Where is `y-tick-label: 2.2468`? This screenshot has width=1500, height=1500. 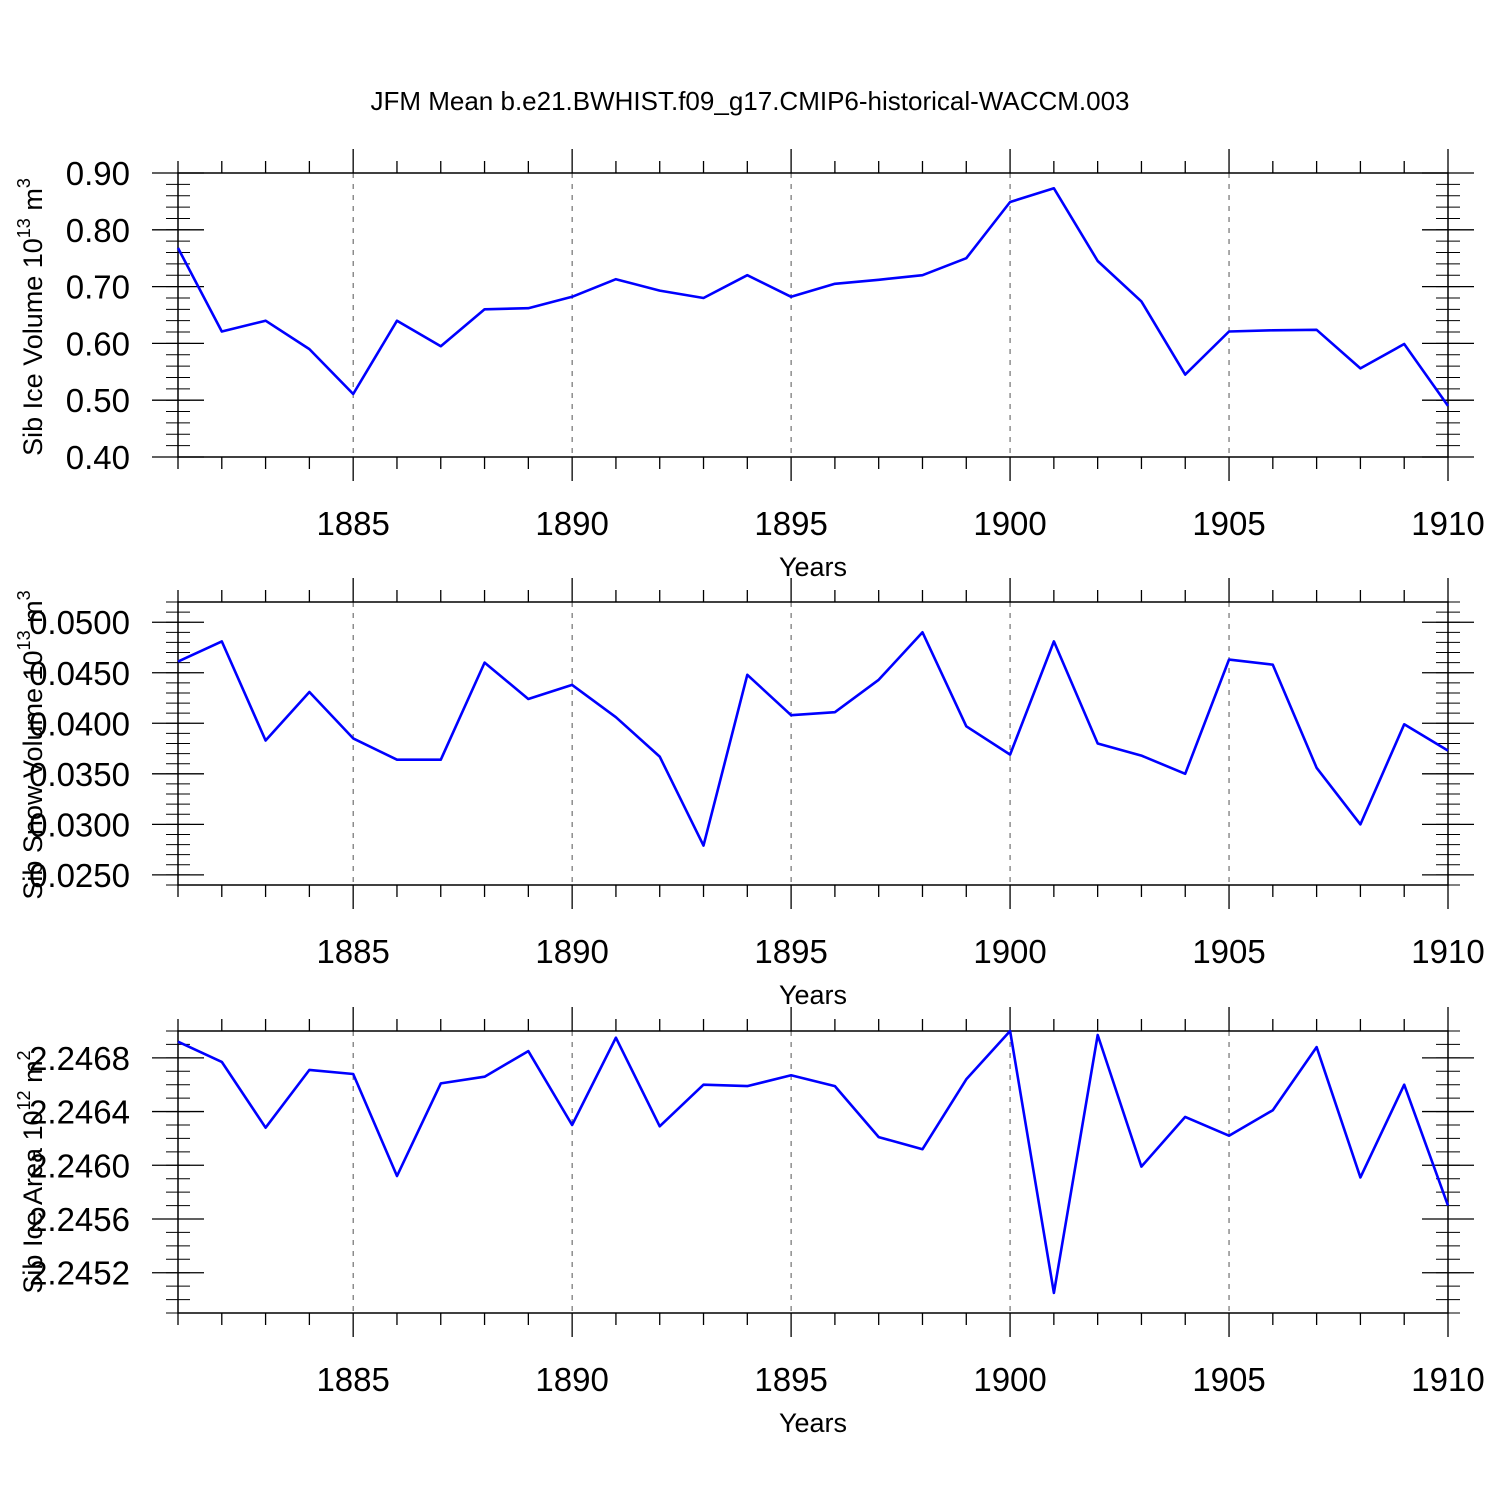
y-tick-label: 2.2468 is located at coordinates (79, 1058).